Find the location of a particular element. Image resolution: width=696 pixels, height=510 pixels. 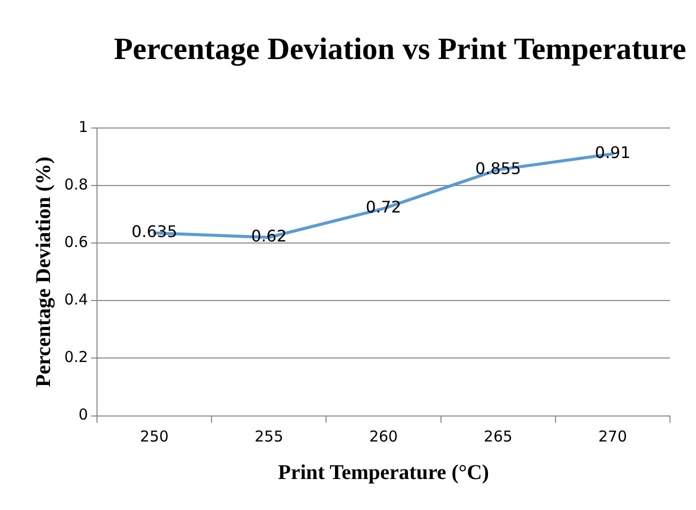

x-tick-label: 265 is located at coordinates (498, 437).